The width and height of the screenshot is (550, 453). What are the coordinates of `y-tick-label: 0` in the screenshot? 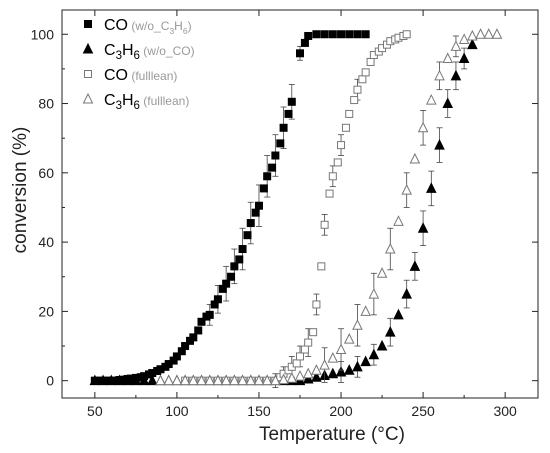 It's located at (50, 381).